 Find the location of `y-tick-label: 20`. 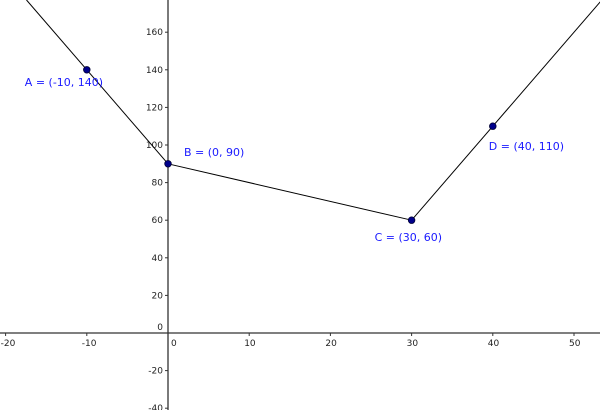

y-tick-label: 20 is located at coordinates (158, 296).